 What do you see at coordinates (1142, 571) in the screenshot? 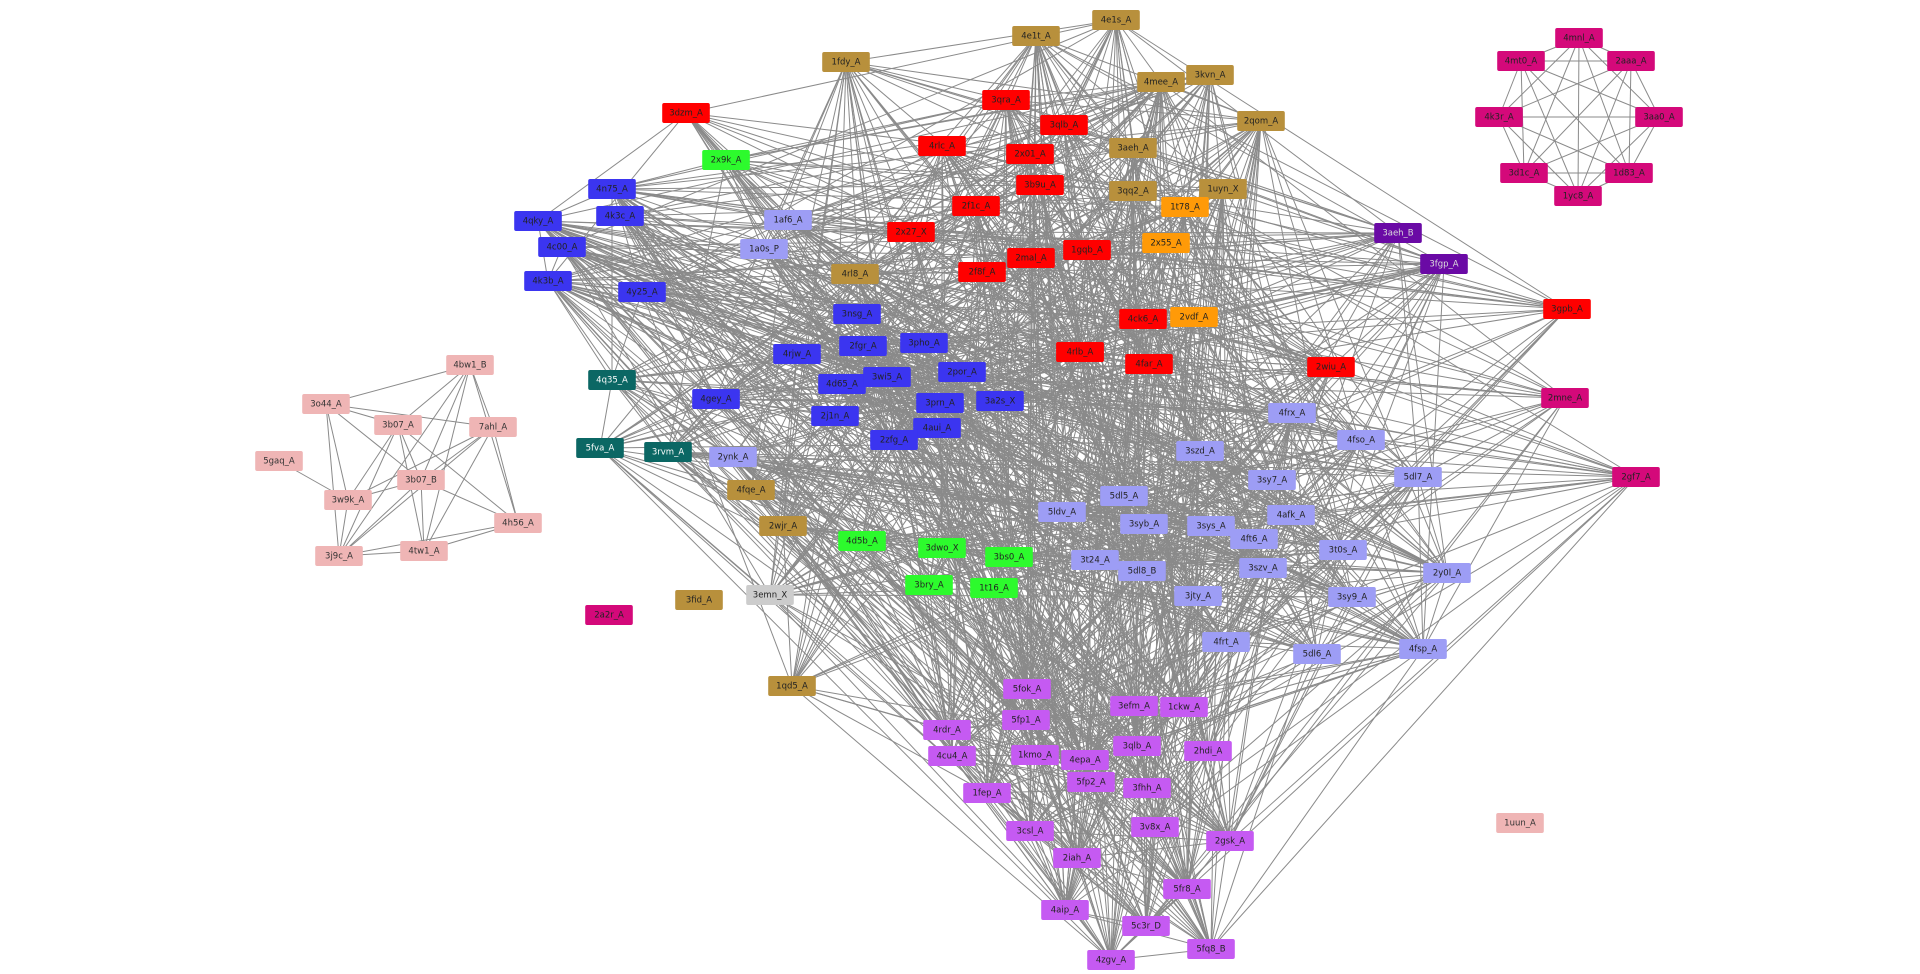
I see `node-5dl8-b: 5dl8_B` at bounding box center [1142, 571].